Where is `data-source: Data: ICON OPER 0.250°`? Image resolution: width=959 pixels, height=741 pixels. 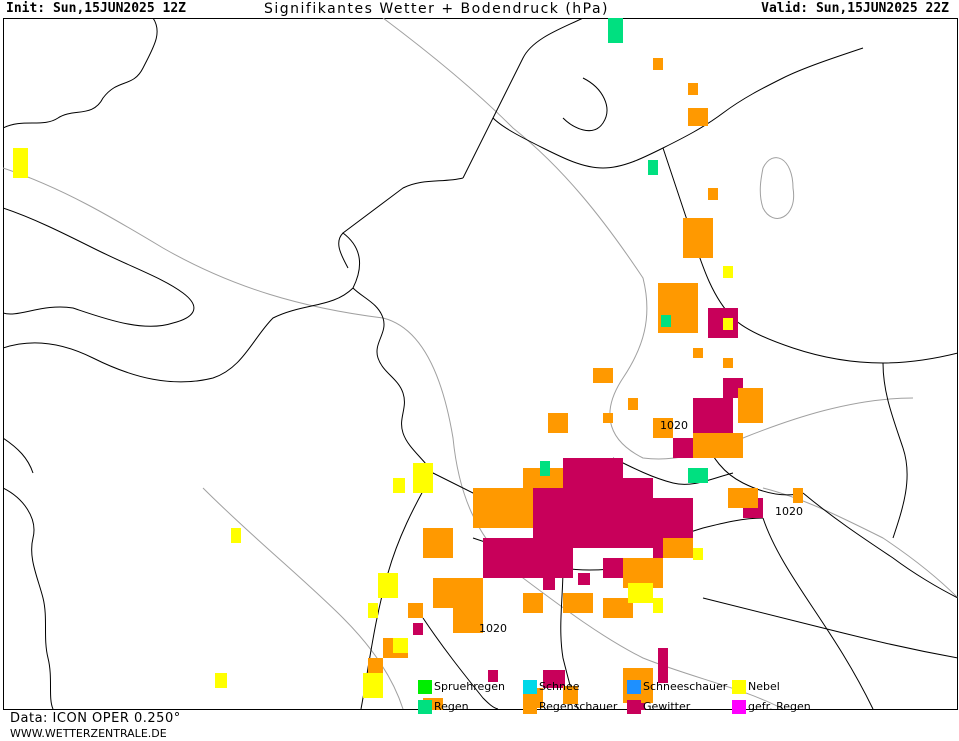 data-source: Data: ICON OPER 0.250° is located at coordinates (95, 718).